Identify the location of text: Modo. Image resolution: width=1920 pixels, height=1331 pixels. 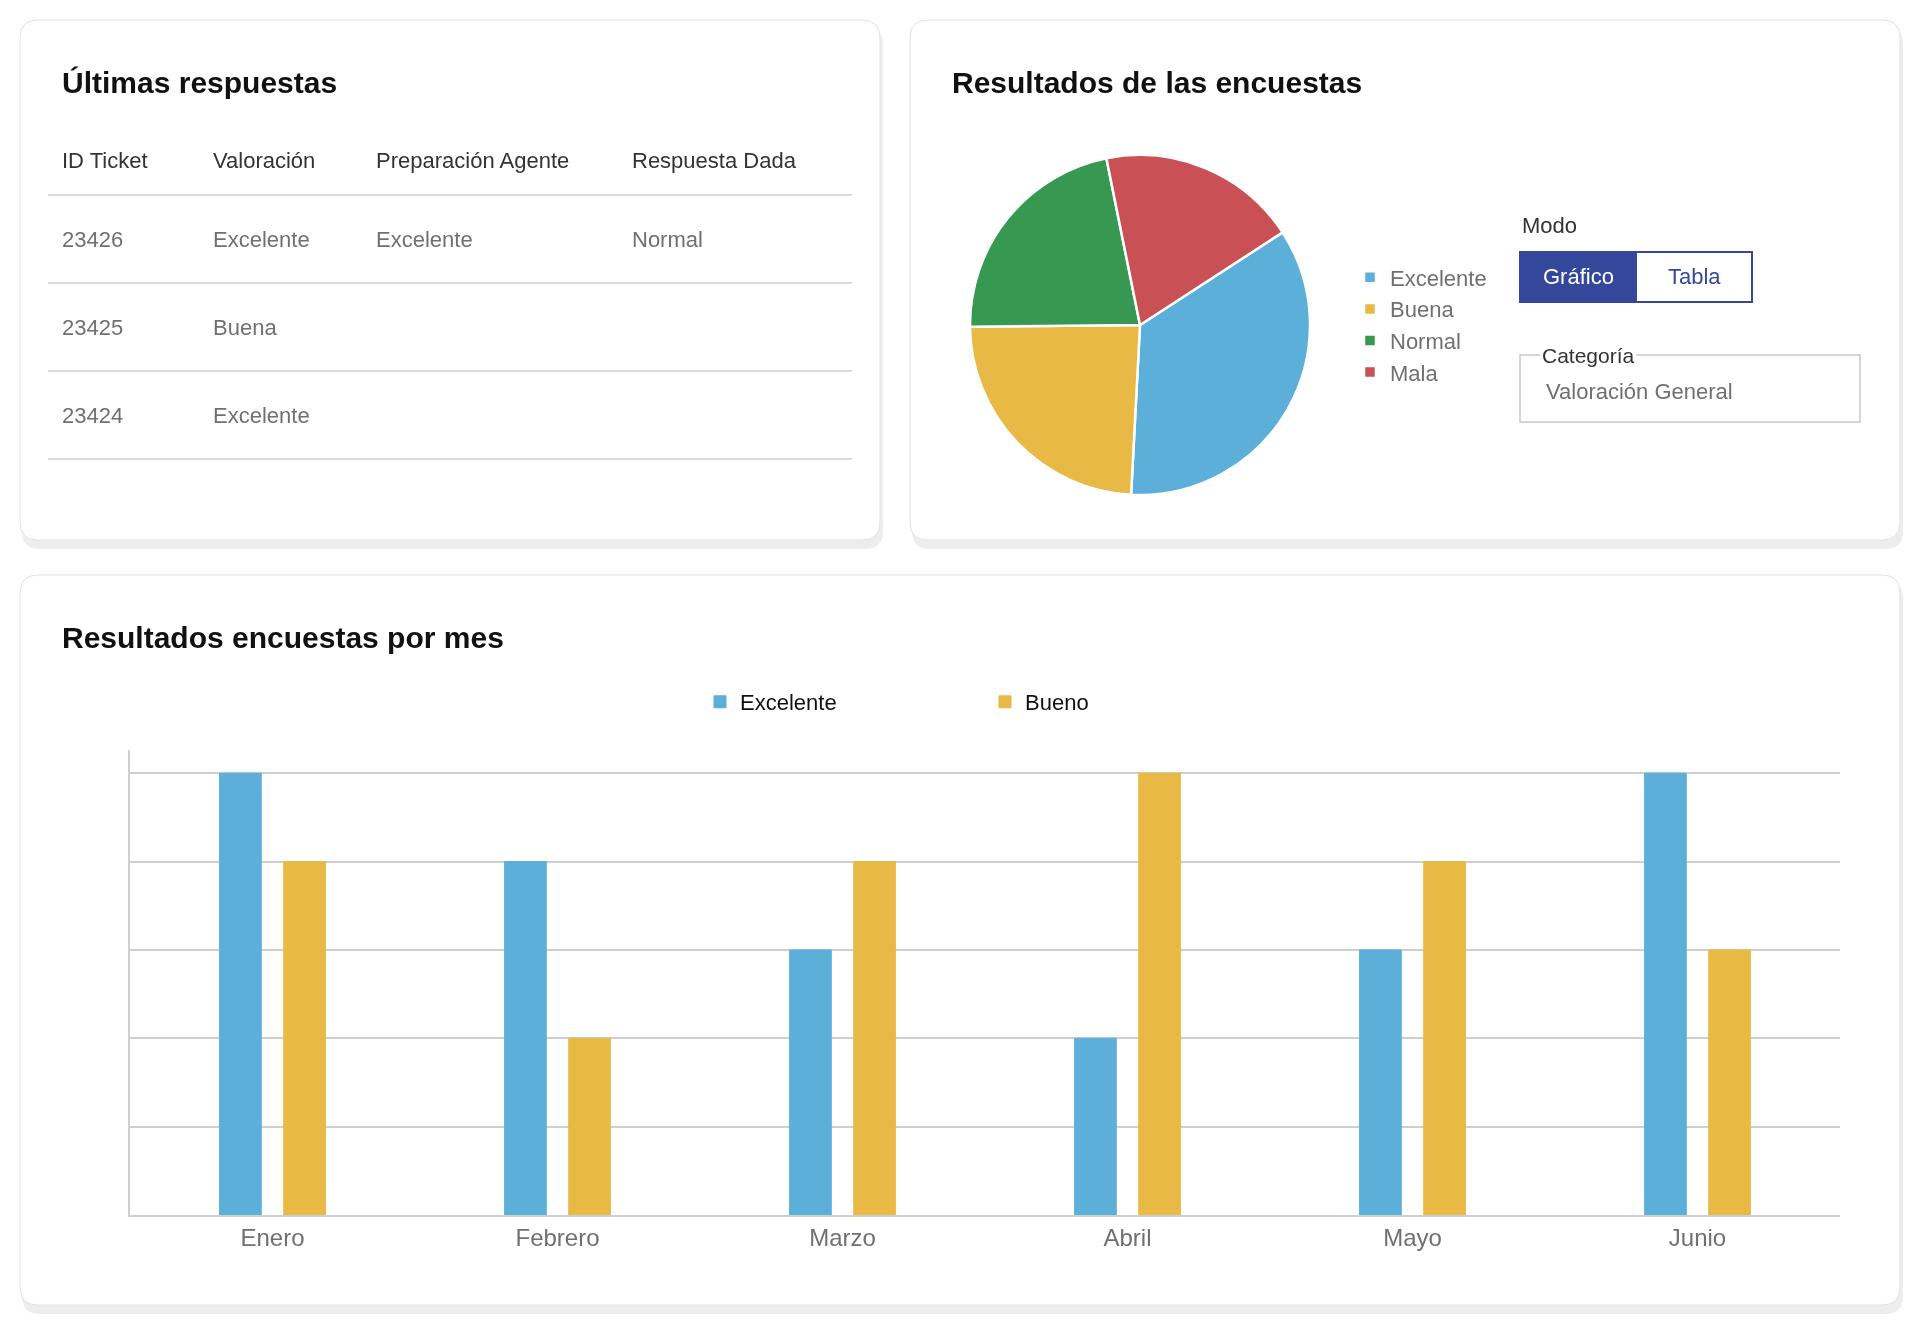
(1550, 225).